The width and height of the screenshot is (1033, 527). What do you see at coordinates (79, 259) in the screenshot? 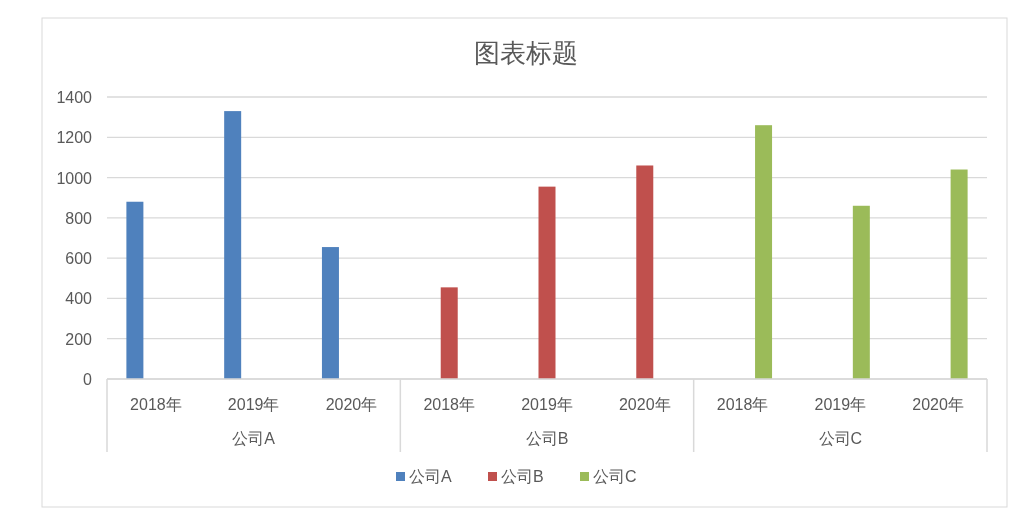
I see `y-tick-label: 600` at bounding box center [79, 259].